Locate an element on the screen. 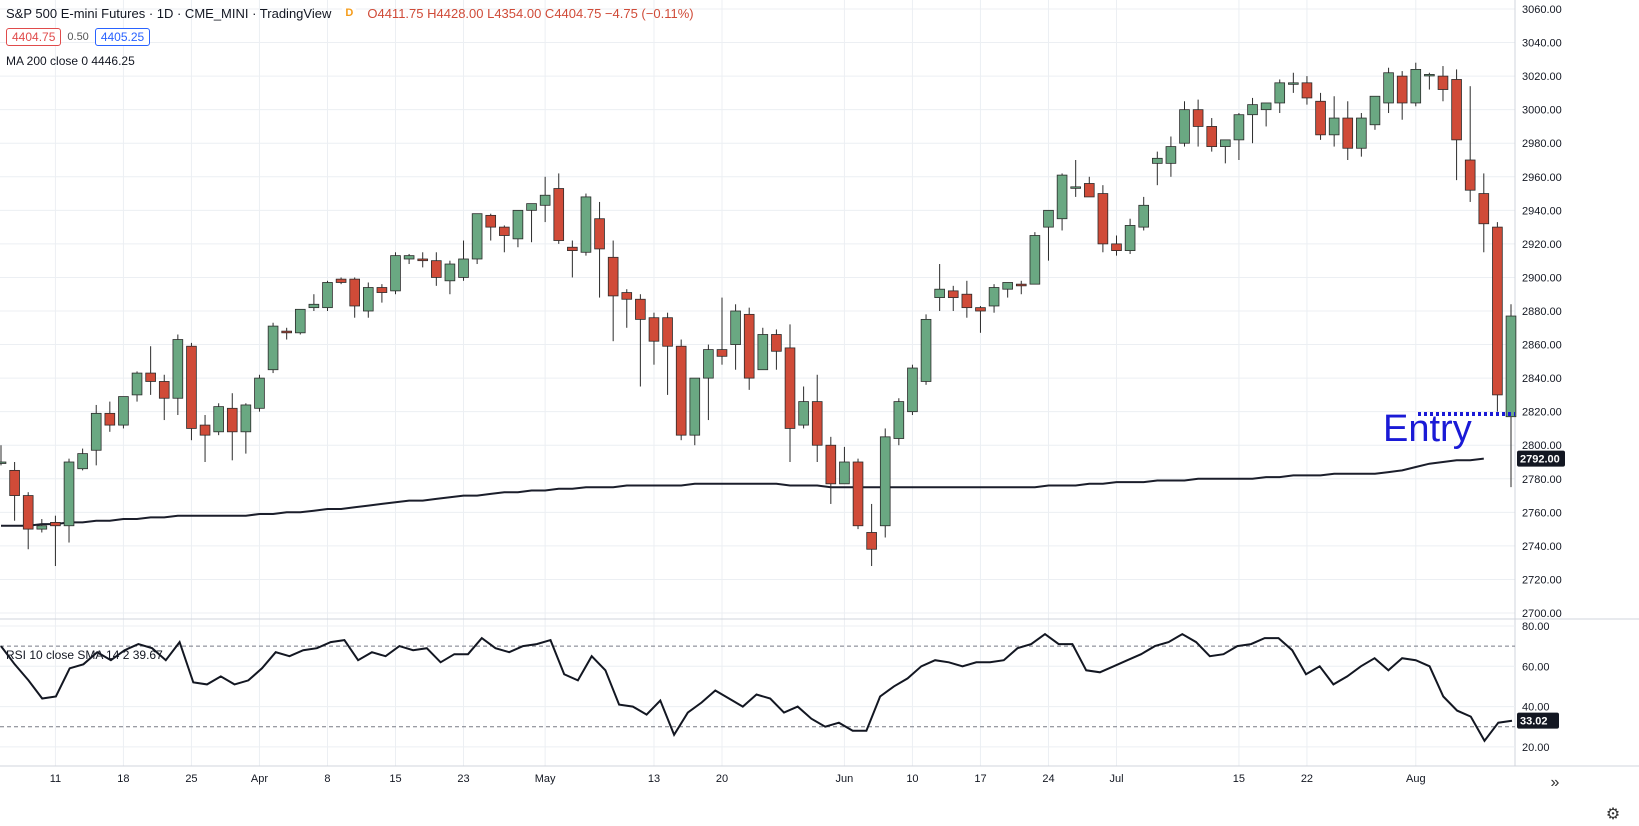 The image size is (1639, 826). price-tick-label: 2860.00 is located at coordinates (1542, 346).